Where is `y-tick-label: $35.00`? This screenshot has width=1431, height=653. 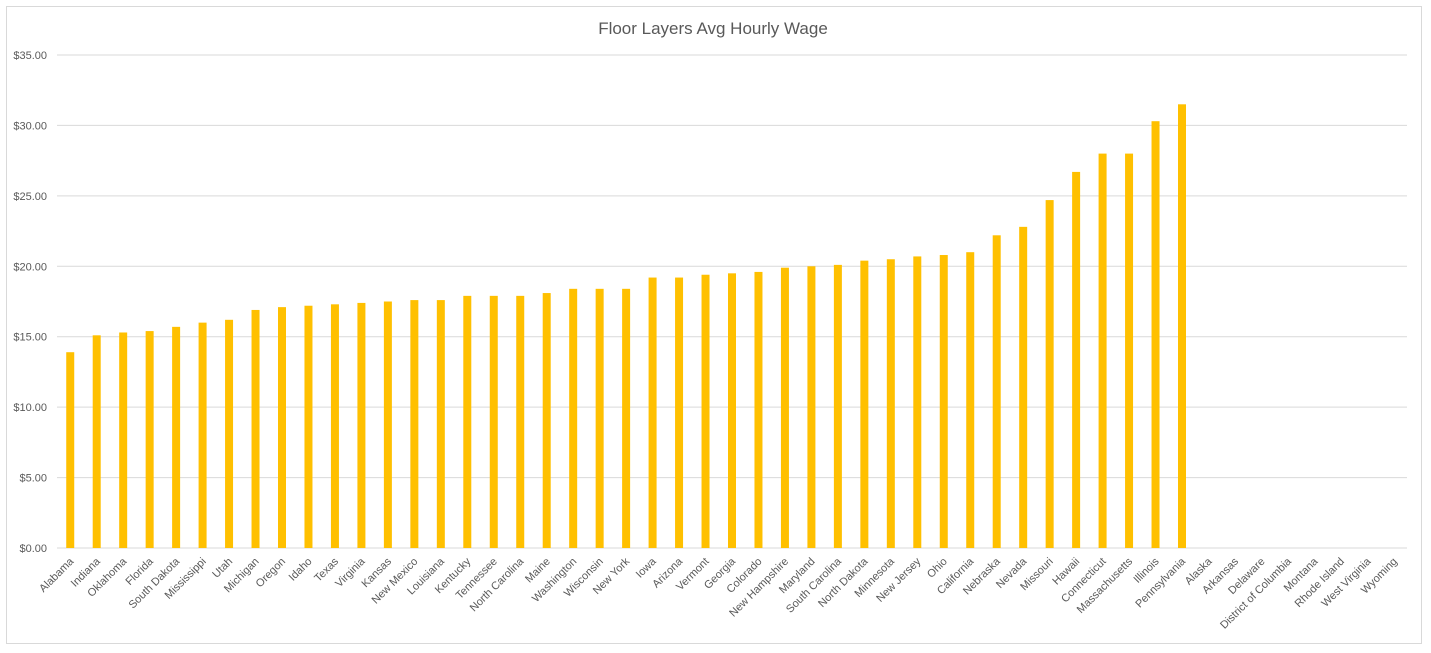 y-tick-label: $35.00 is located at coordinates (30, 56).